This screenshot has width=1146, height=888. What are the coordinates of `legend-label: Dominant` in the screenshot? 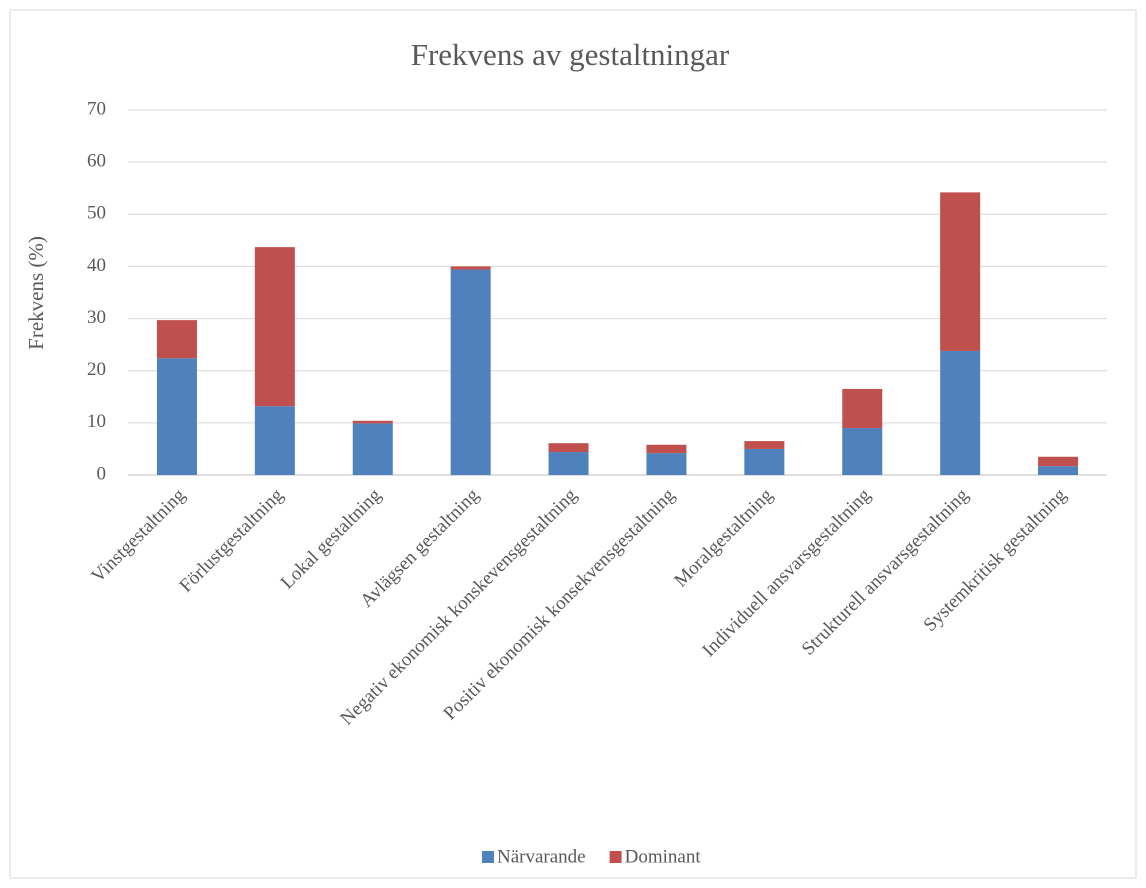 It's located at (663, 856).